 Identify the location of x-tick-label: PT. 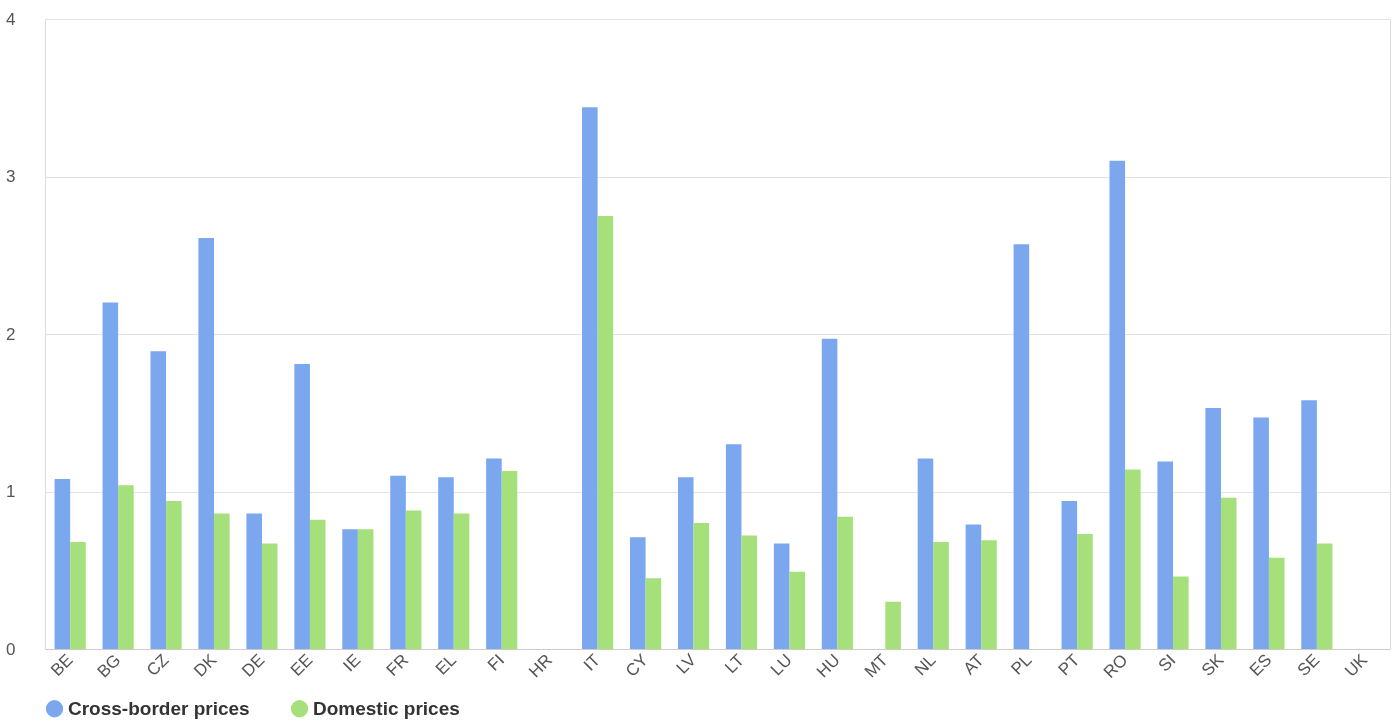
(1069, 665).